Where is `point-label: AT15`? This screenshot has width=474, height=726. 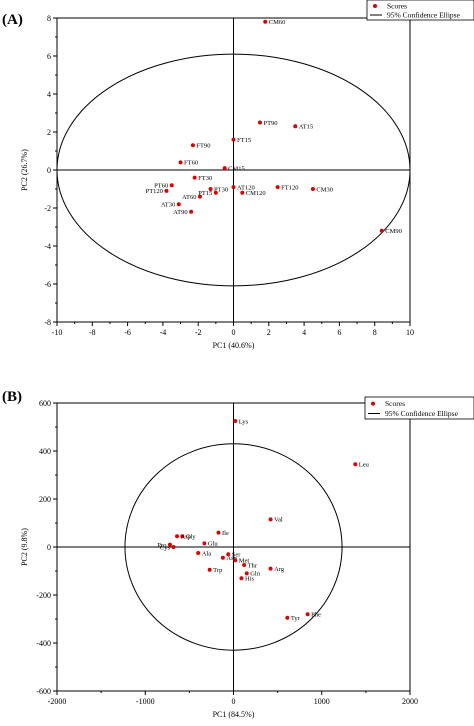 point-label: AT15 is located at coordinates (306, 127).